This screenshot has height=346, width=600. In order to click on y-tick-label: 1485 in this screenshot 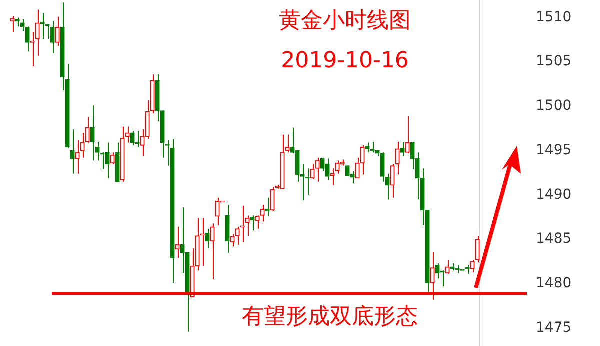, I will do `click(554, 239)`.